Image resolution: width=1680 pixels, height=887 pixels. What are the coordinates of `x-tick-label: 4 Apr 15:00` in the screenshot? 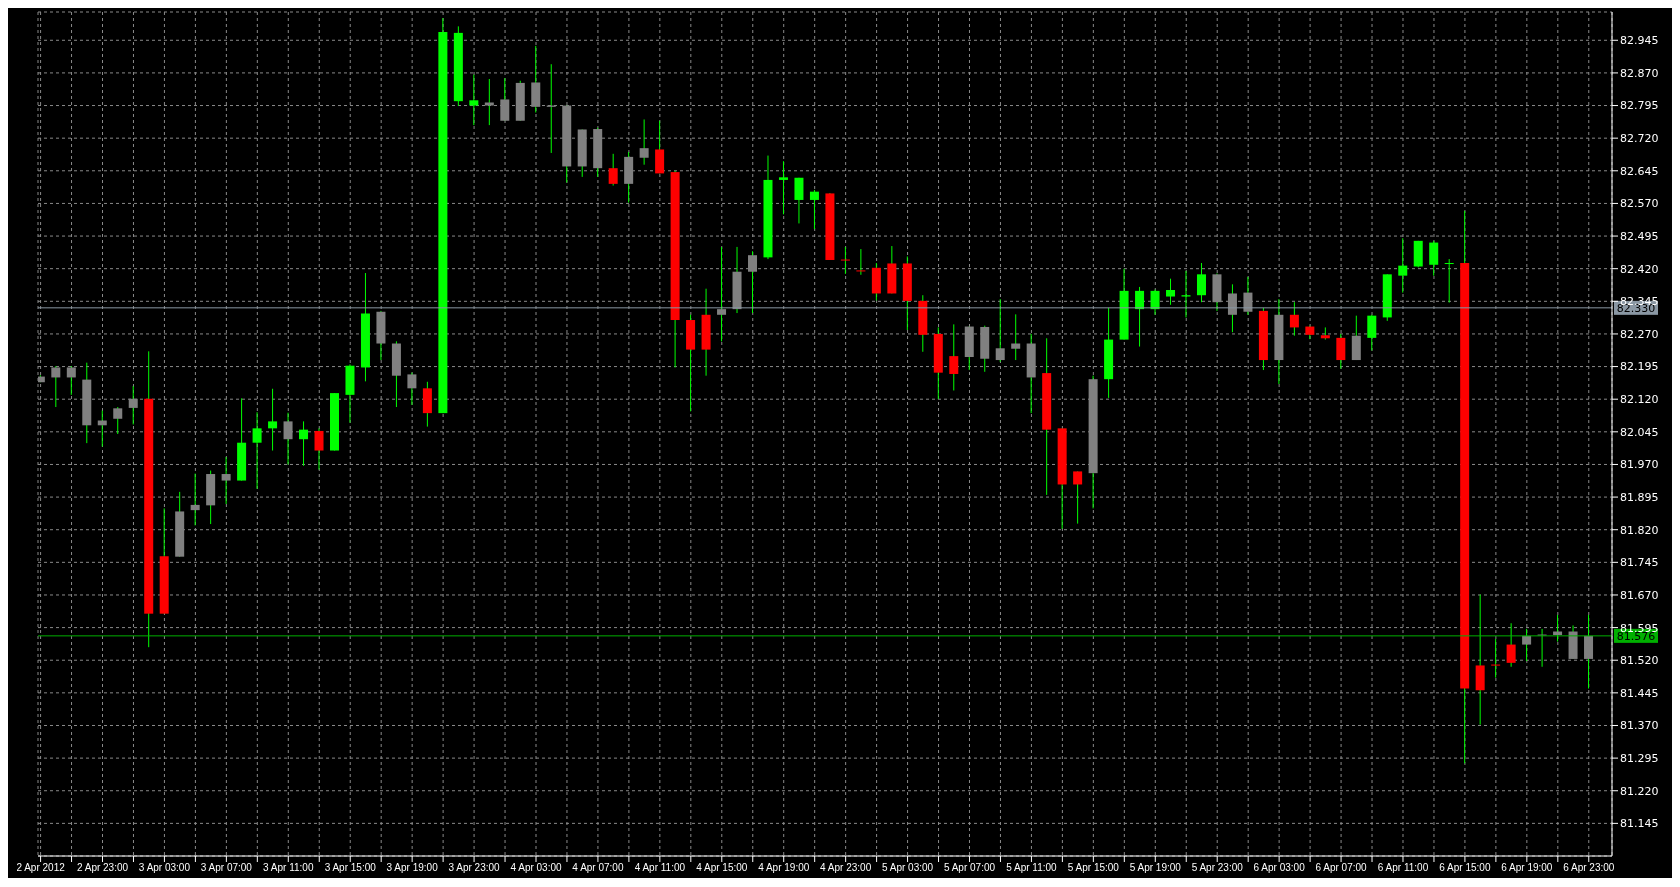 It's located at (722, 868).